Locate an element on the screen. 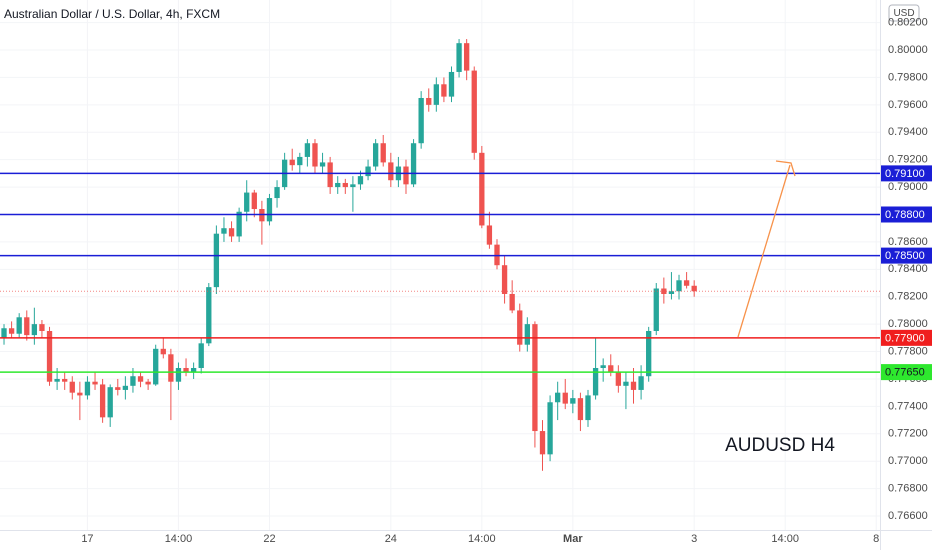 Image resolution: width=932 pixels, height=550 pixels. x-tick-label: 8 is located at coordinates (876, 539).